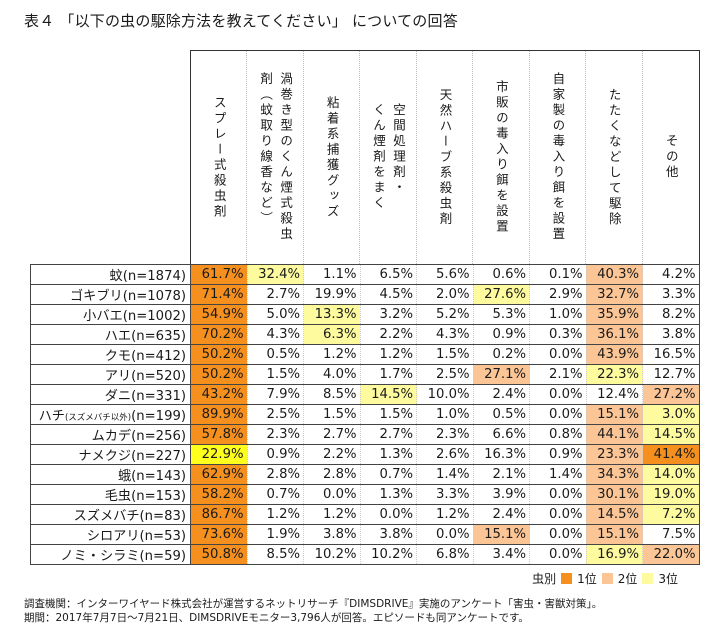  I want to click on column-header-line: 自家製の毒入り餌を設置, so click(558, 157).